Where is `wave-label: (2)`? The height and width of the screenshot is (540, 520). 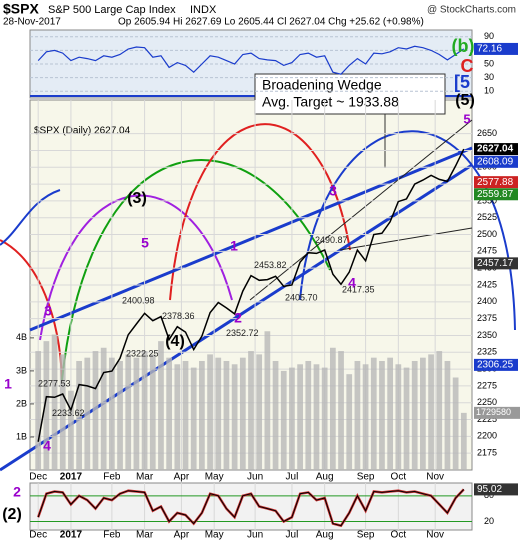 wave-label: (2) is located at coordinates (12, 514).